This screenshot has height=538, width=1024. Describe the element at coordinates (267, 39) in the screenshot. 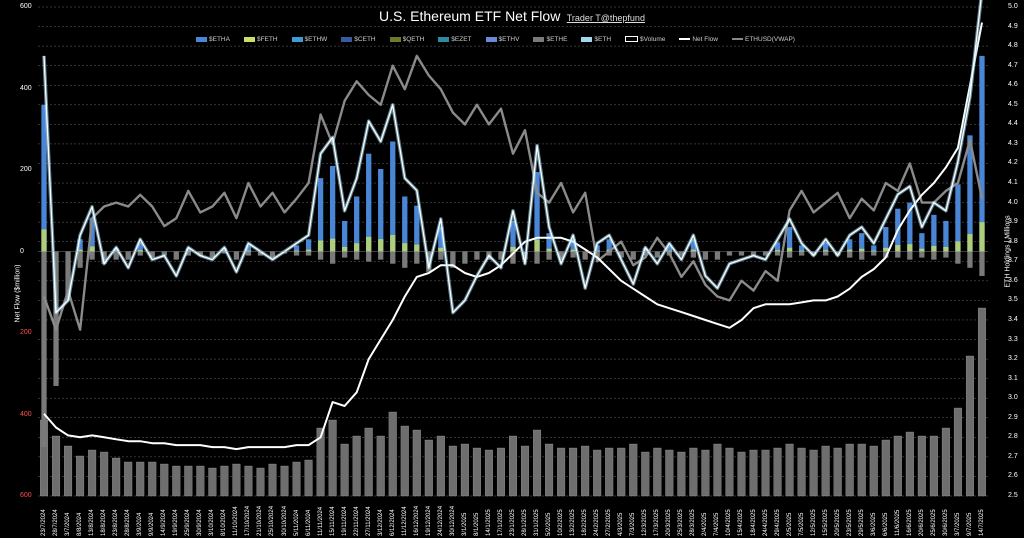

I see `legend-label: $FETH` at that location.